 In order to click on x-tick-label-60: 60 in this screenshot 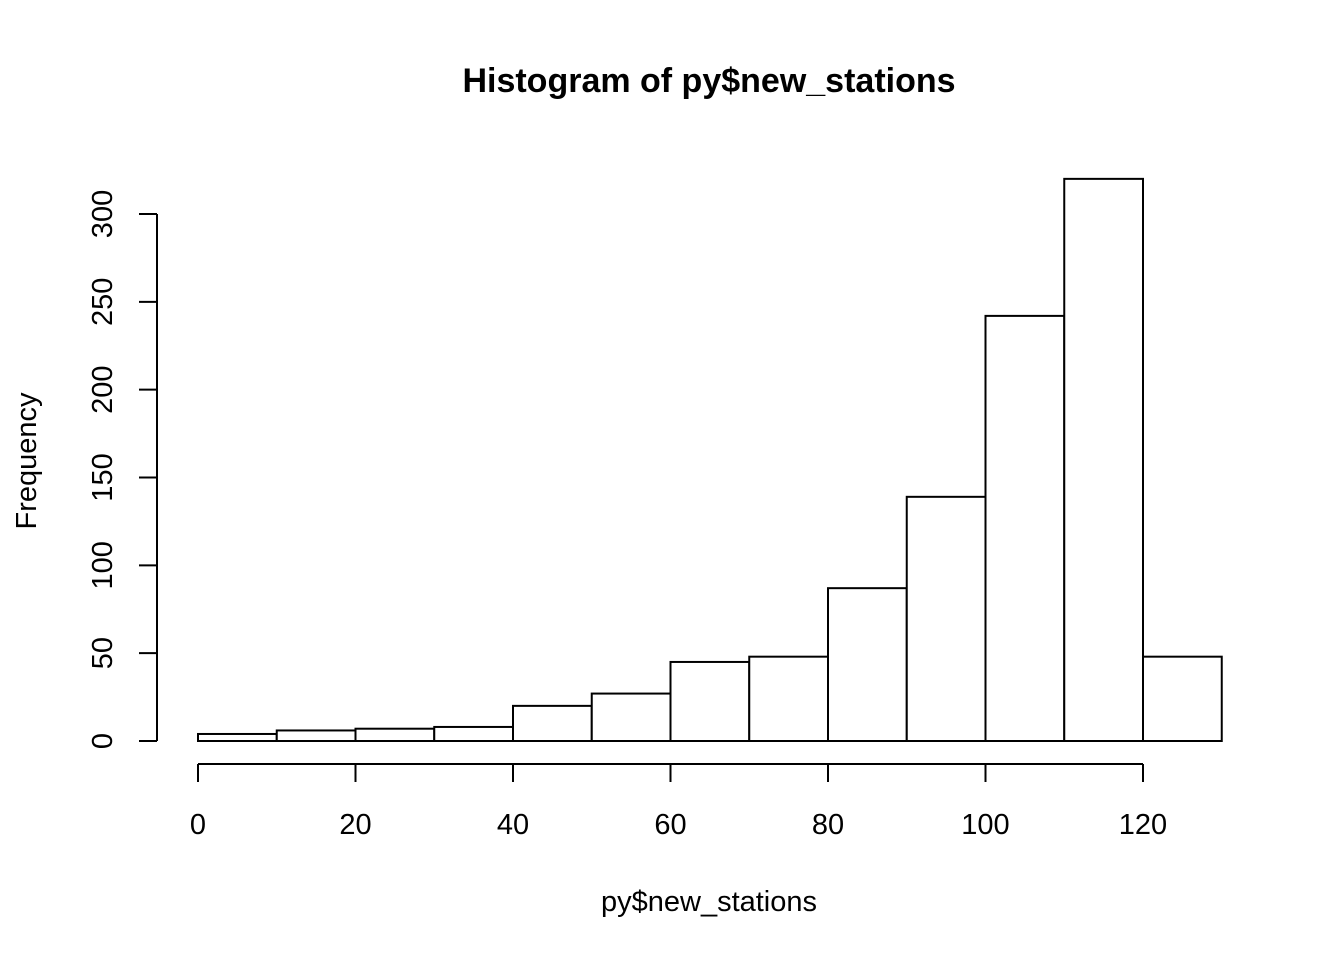, I will do `click(670, 825)`.